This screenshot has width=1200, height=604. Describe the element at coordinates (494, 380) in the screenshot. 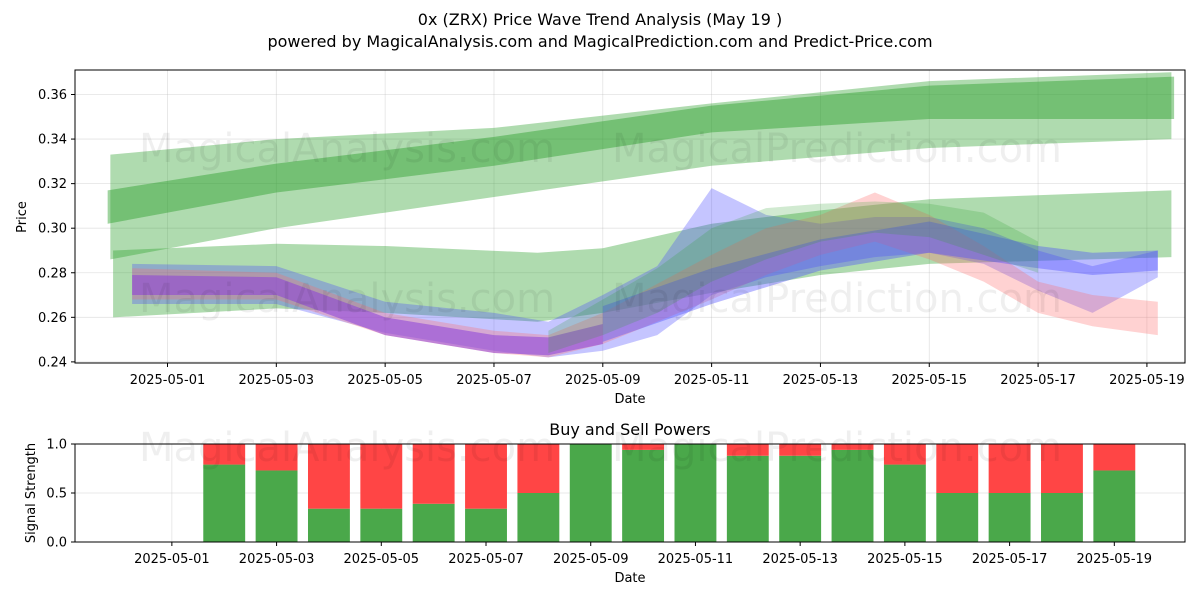

I see `price-x-tick-label: 2025-05-07` at that location.